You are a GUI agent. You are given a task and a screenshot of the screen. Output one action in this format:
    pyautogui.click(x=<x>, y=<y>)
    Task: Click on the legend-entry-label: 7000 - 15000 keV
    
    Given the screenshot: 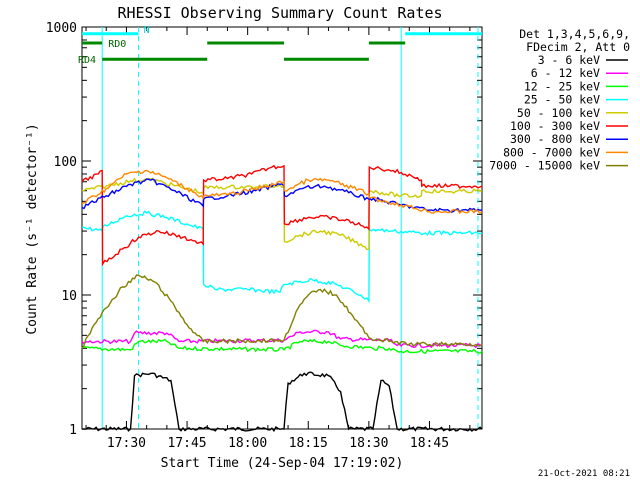 What is the action you would take?
    pyautogui.click(x=544, y=166)
    